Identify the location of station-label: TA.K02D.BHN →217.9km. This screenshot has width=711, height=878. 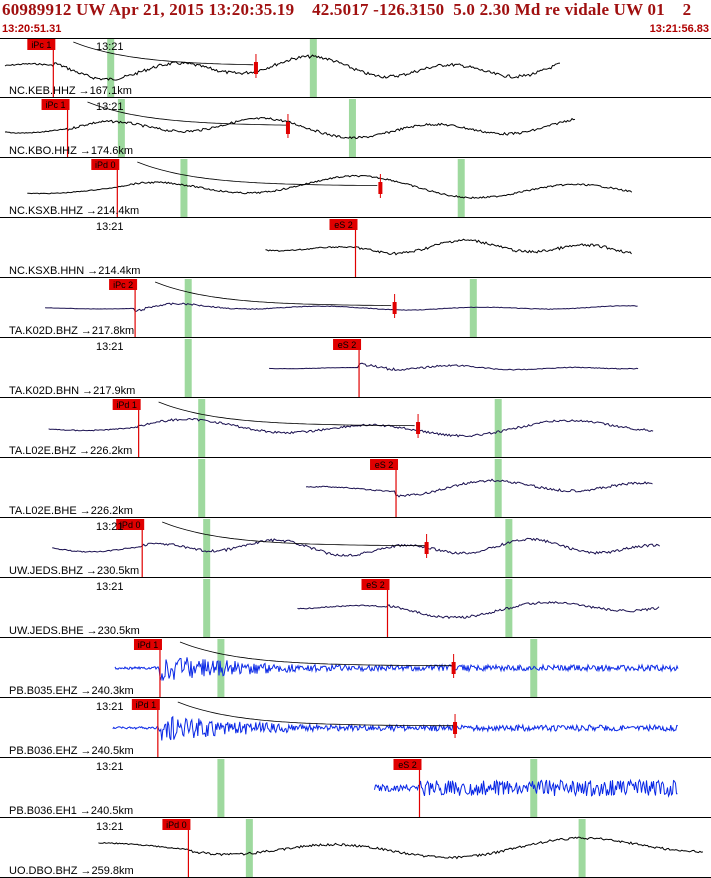
(72, 391).